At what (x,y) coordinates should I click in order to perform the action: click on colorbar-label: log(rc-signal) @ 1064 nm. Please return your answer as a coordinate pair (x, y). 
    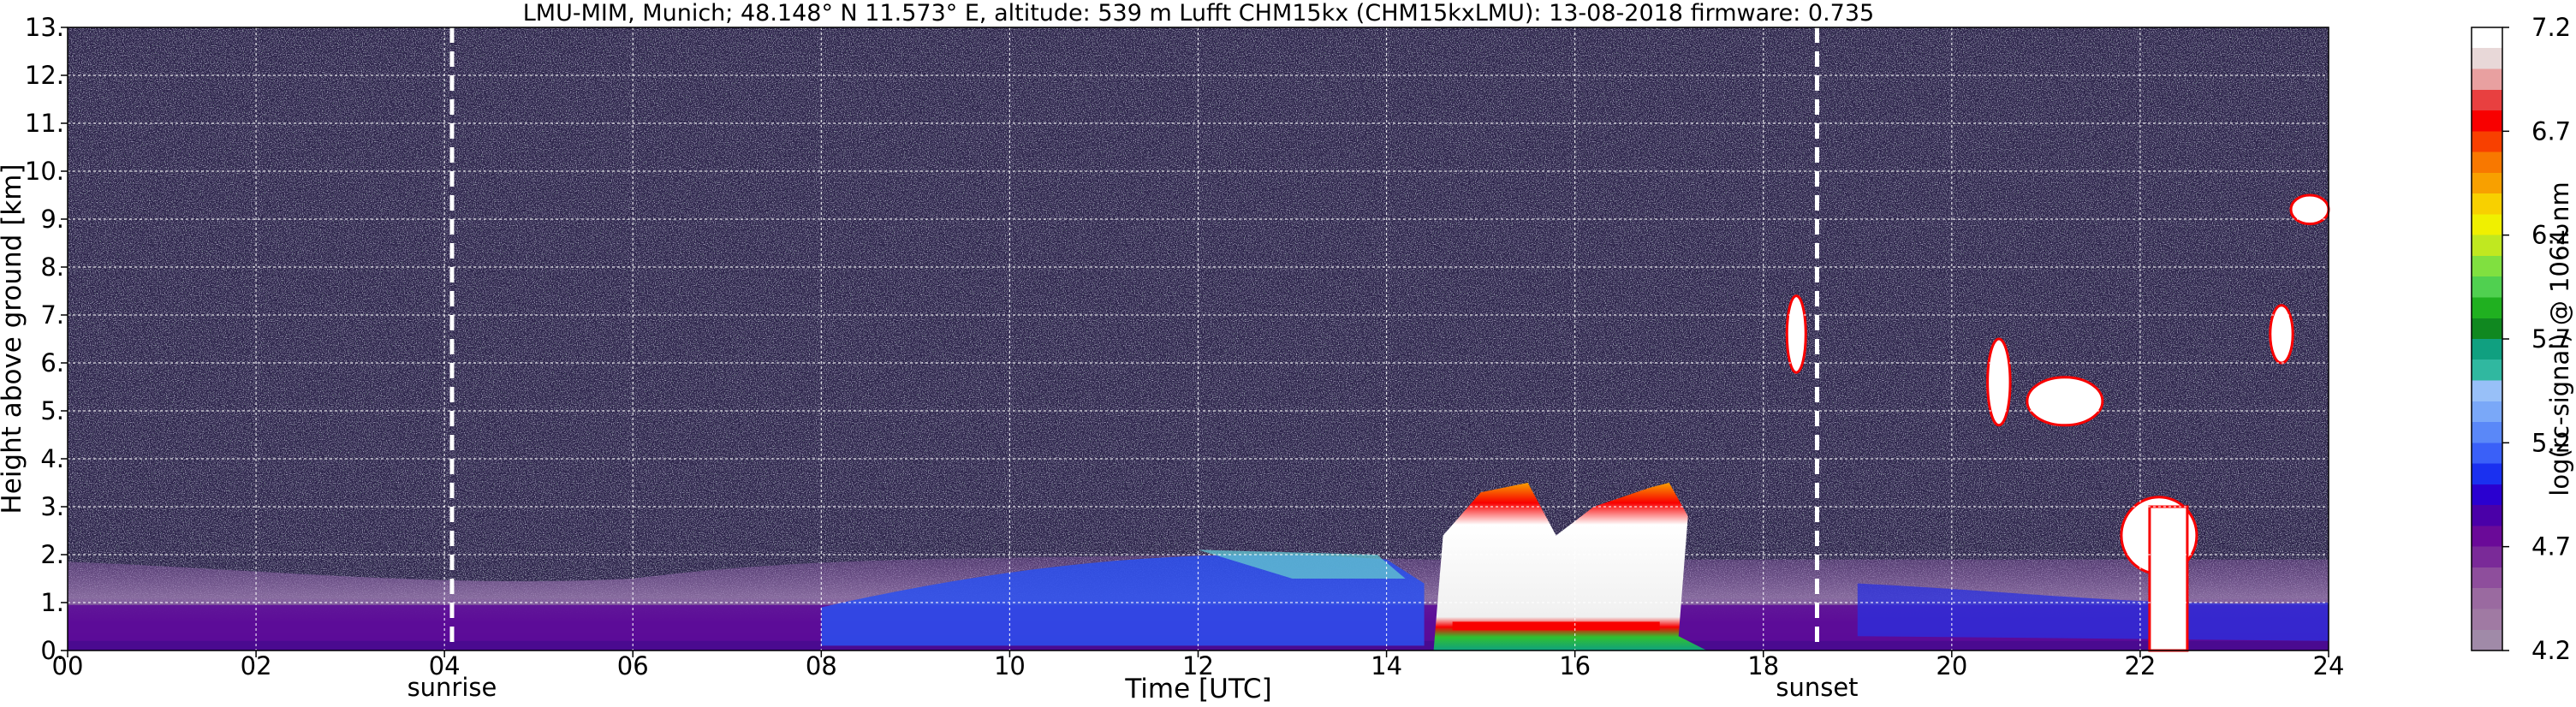
    Looking at the image, I should click on (2559, 338).